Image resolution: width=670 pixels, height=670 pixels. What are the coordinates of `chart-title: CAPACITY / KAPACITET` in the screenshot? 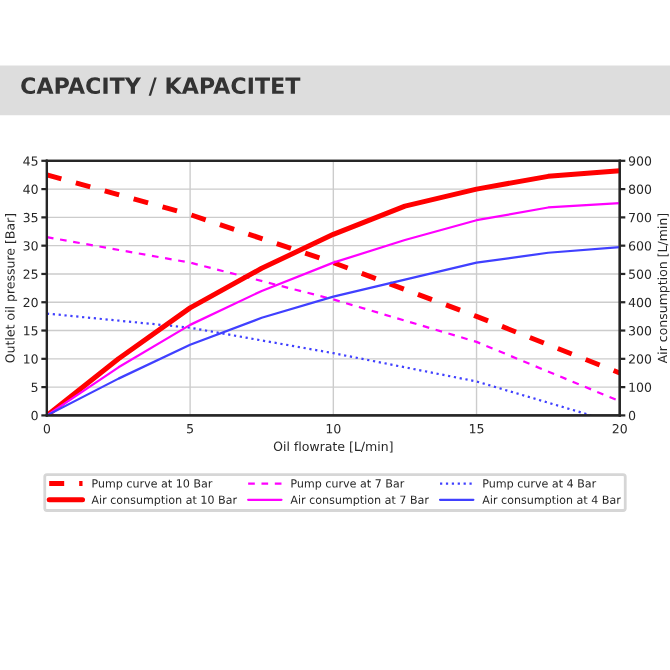 It's located at (161, 86).